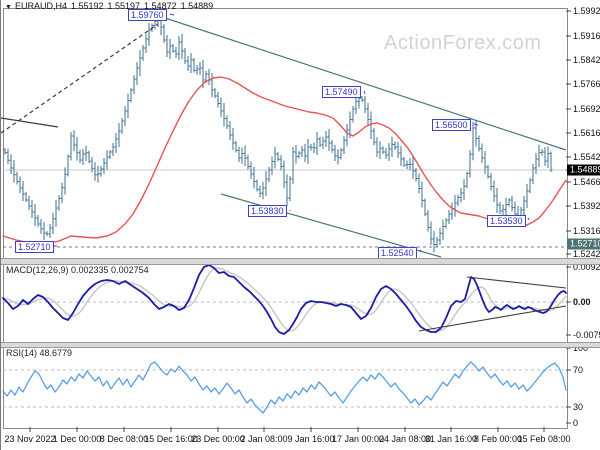 The height and width of the screenshot is (450, 600). I want to click on date-label: 17 Jan 00:00, so click(358, 439).